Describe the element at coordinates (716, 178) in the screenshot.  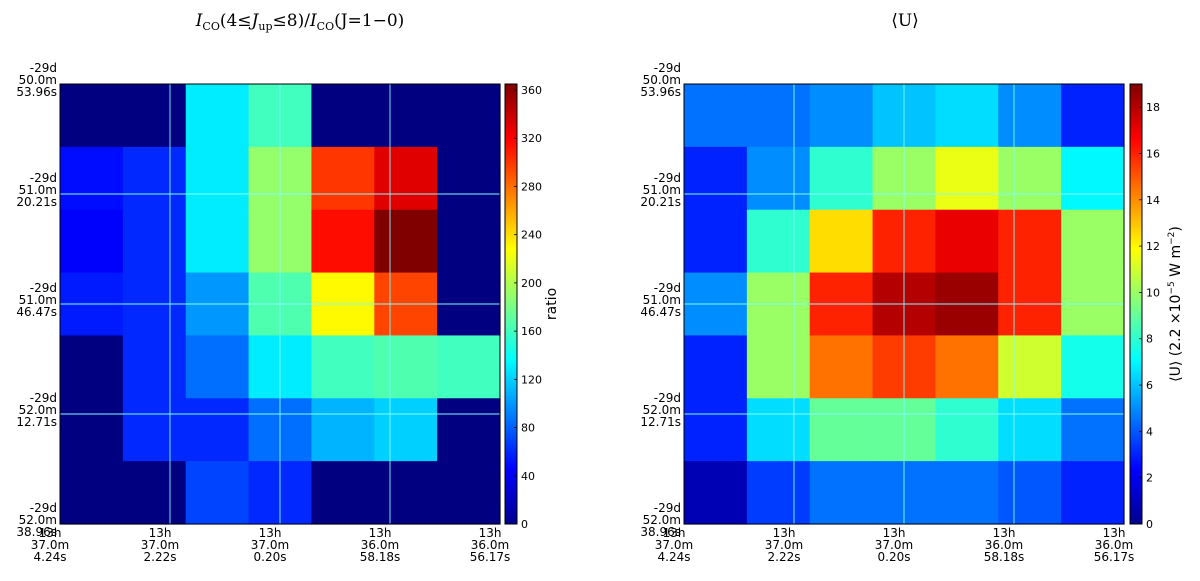
I see `heatmap-cell-r1-c0` at that location.